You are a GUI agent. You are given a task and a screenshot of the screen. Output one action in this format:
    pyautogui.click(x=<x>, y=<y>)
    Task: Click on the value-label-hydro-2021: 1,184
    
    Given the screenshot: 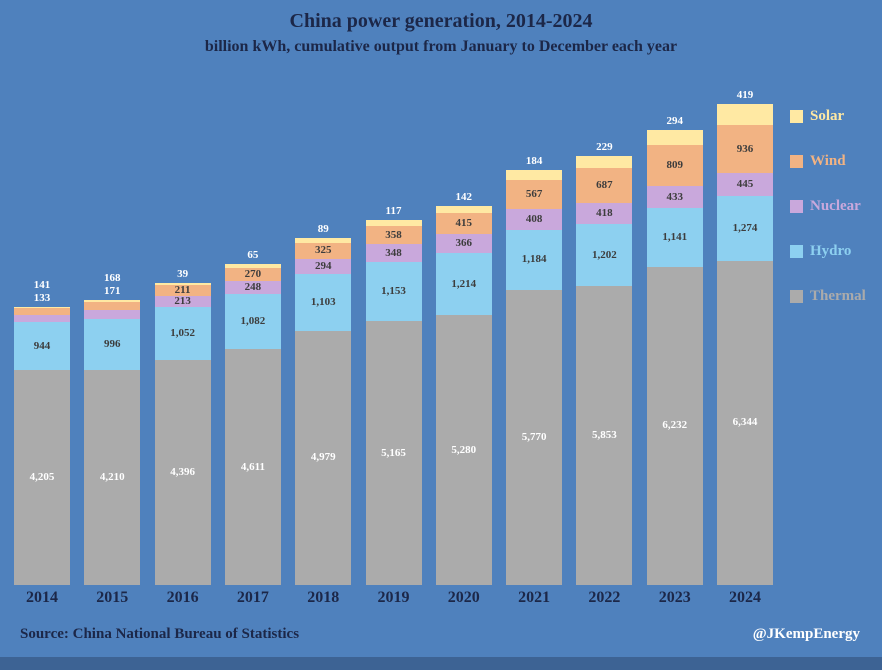 What is the action you would take?
    pyautogui.click(x=534, y=259)
    